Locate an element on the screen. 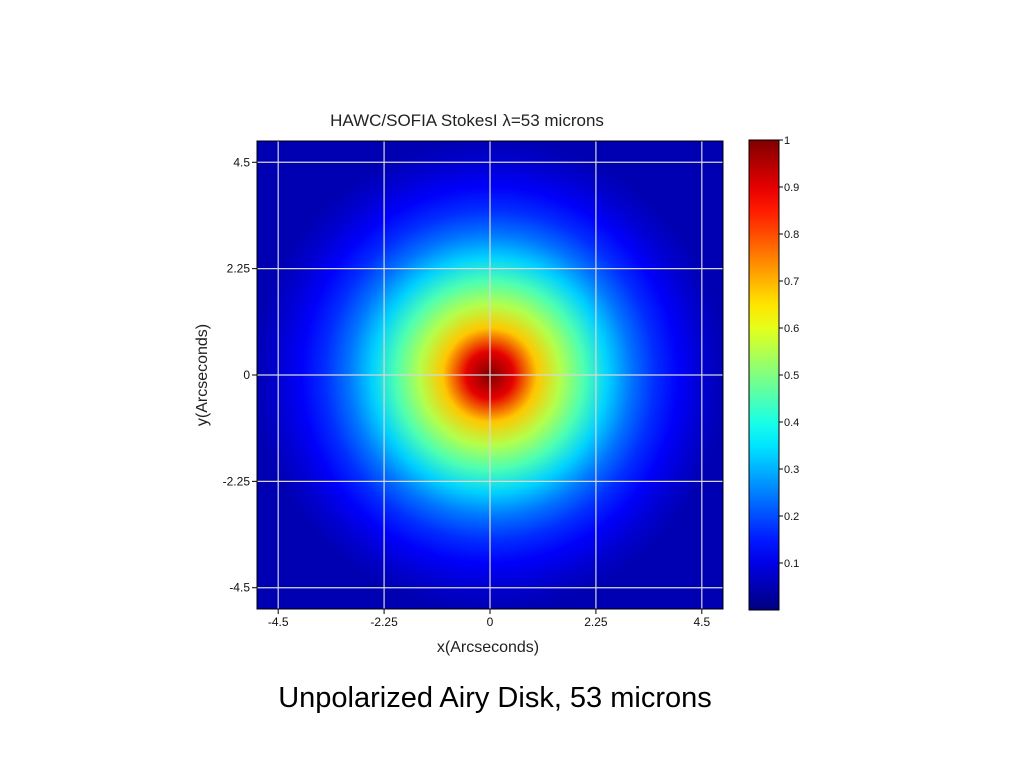  colorbar-tick-label: 0.5 is located at coordinates (791, 376).